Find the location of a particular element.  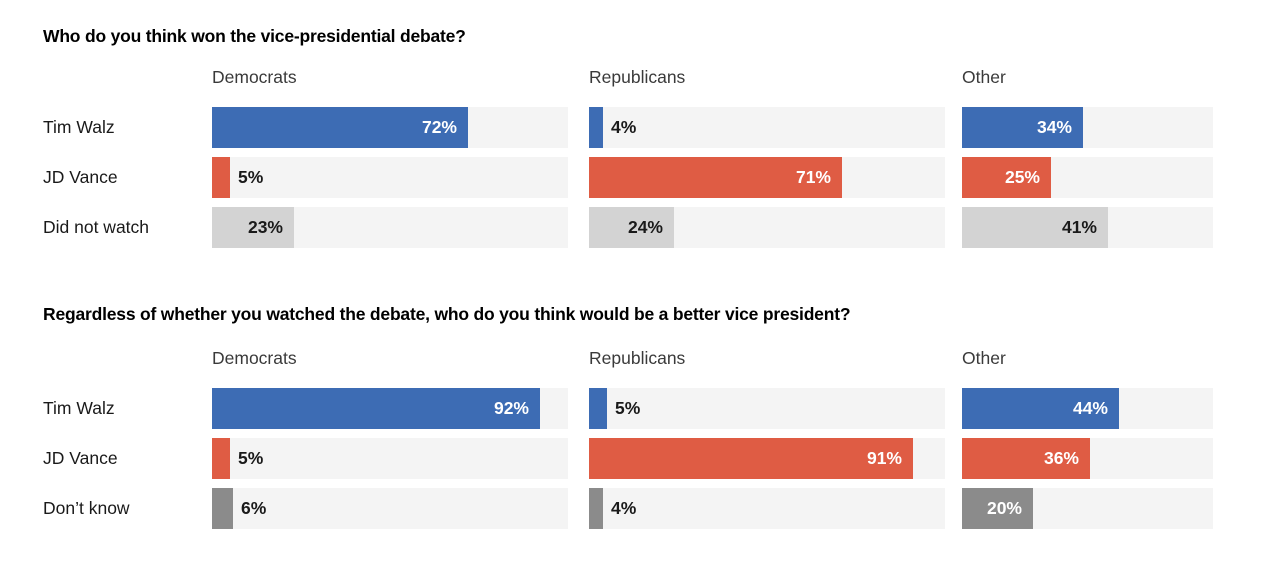

bar-value-label: 92% is located at coordinates (511, 408).